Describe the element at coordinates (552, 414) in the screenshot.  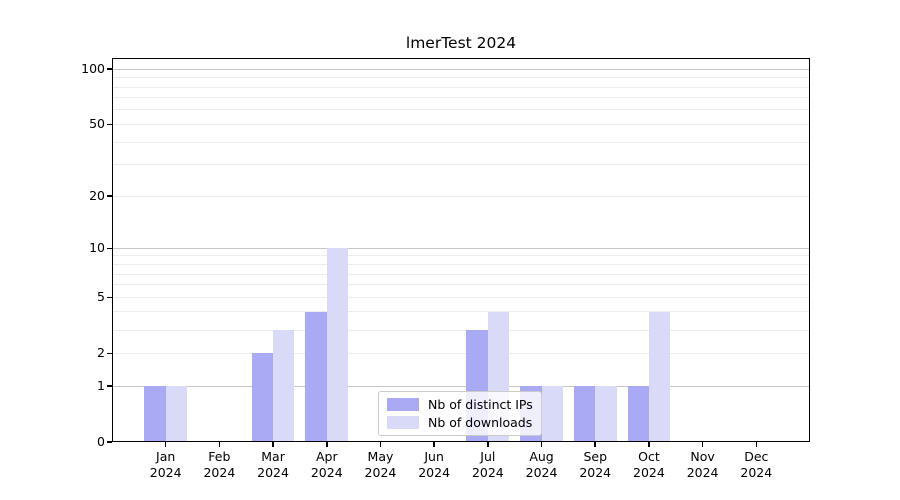
I see `bar-downloads-aug` at that location.